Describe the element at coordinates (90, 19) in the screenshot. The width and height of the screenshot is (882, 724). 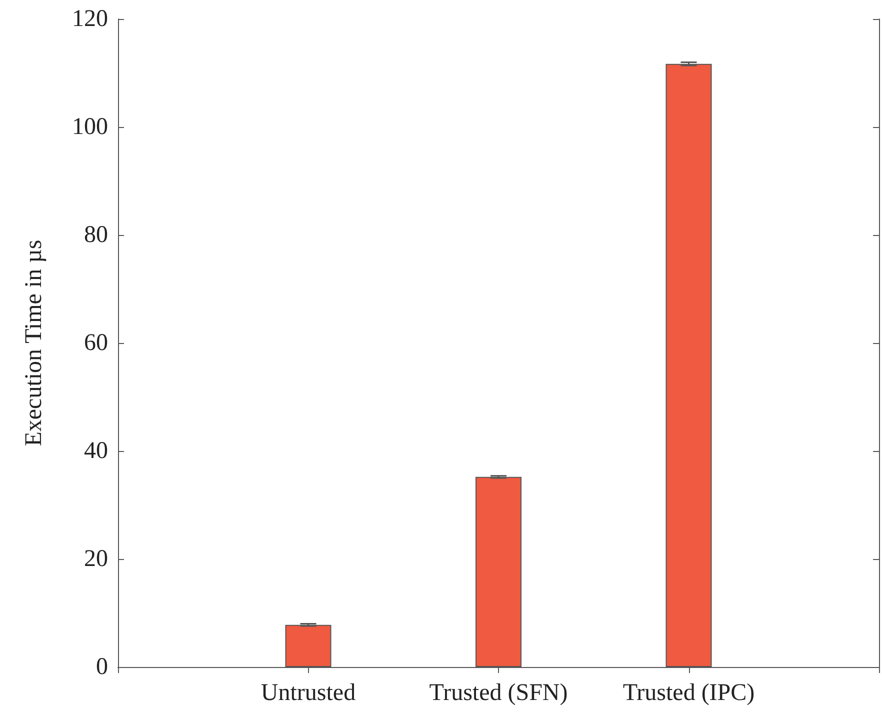
I see `y-tick-label: 120` at that location.